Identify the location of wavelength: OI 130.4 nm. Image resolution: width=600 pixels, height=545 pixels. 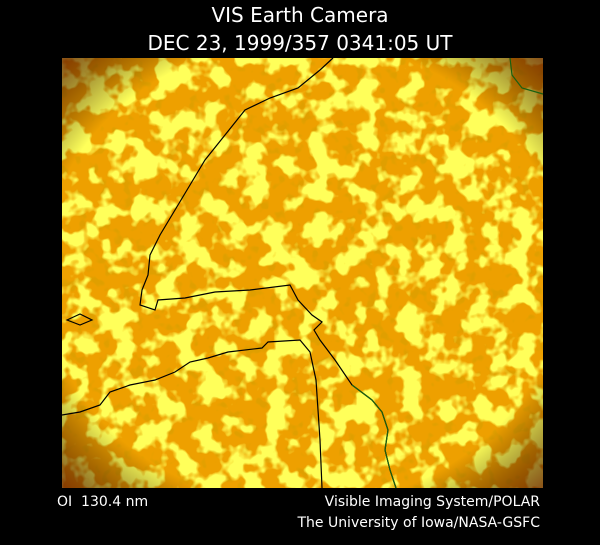
(102, 502).